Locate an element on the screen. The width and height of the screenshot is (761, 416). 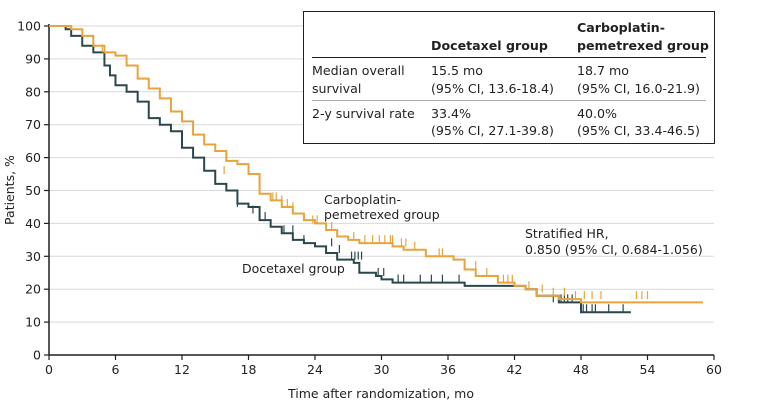
y-tick-label: 40 is located at coordinates (33, 223).